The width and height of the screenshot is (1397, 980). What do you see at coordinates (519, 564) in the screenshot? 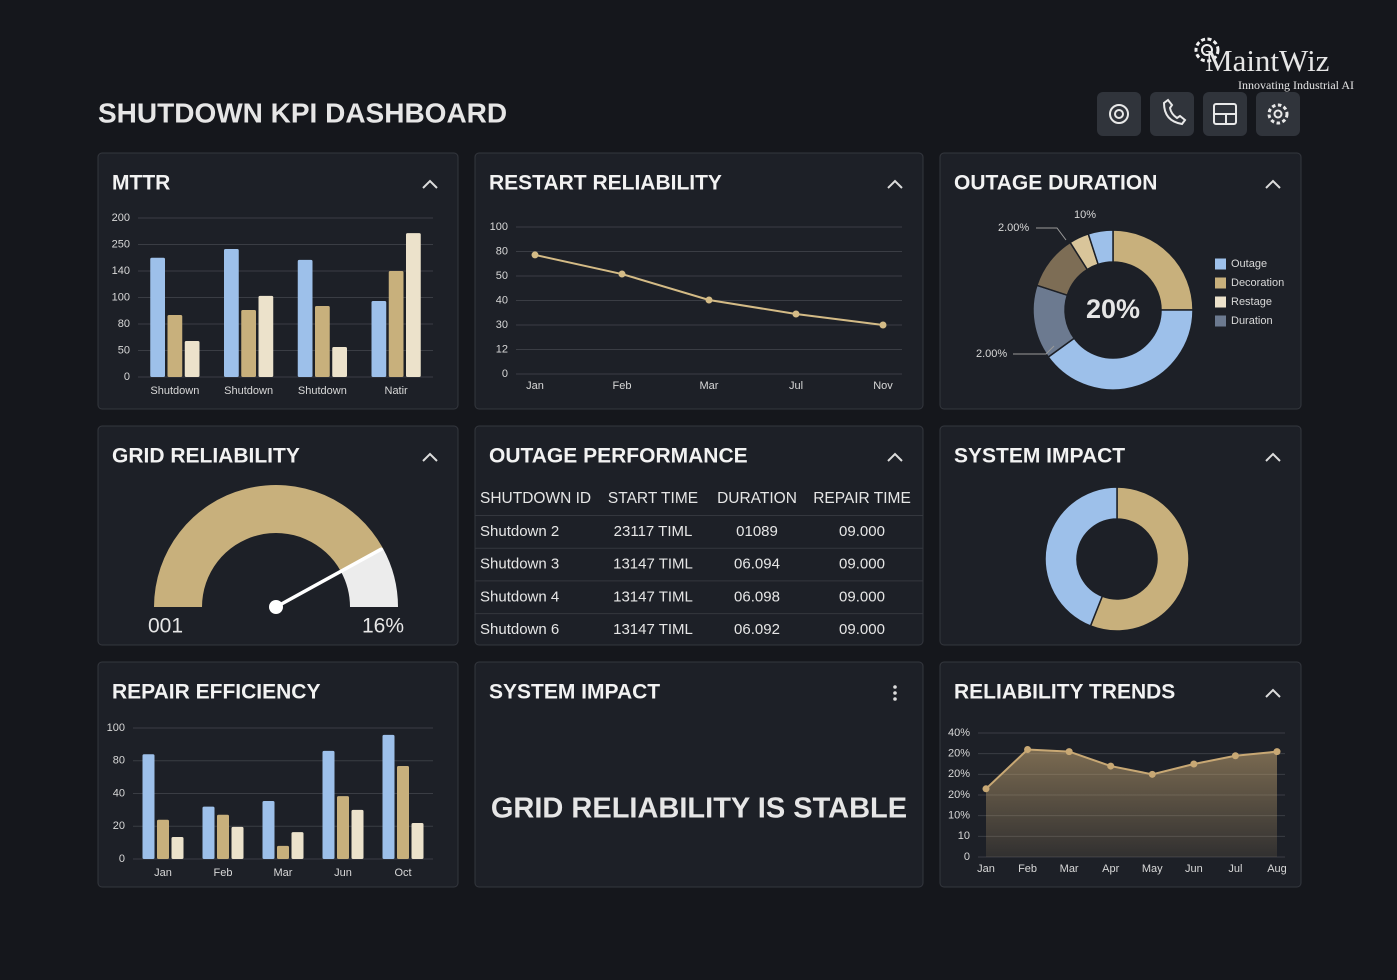
I see `table-cell: Shutdown 3` at bounding box center [519, 564].